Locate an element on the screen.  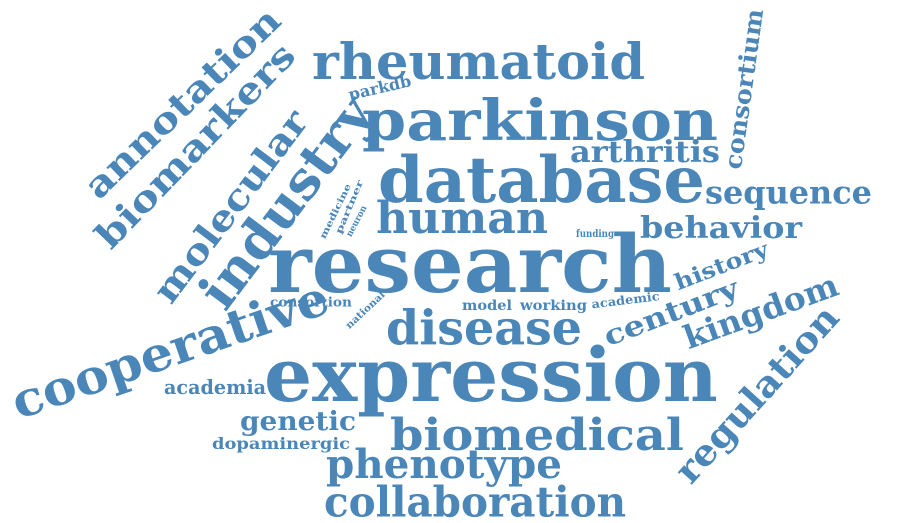
word-funding: funding is located at coordinates (595, 234).